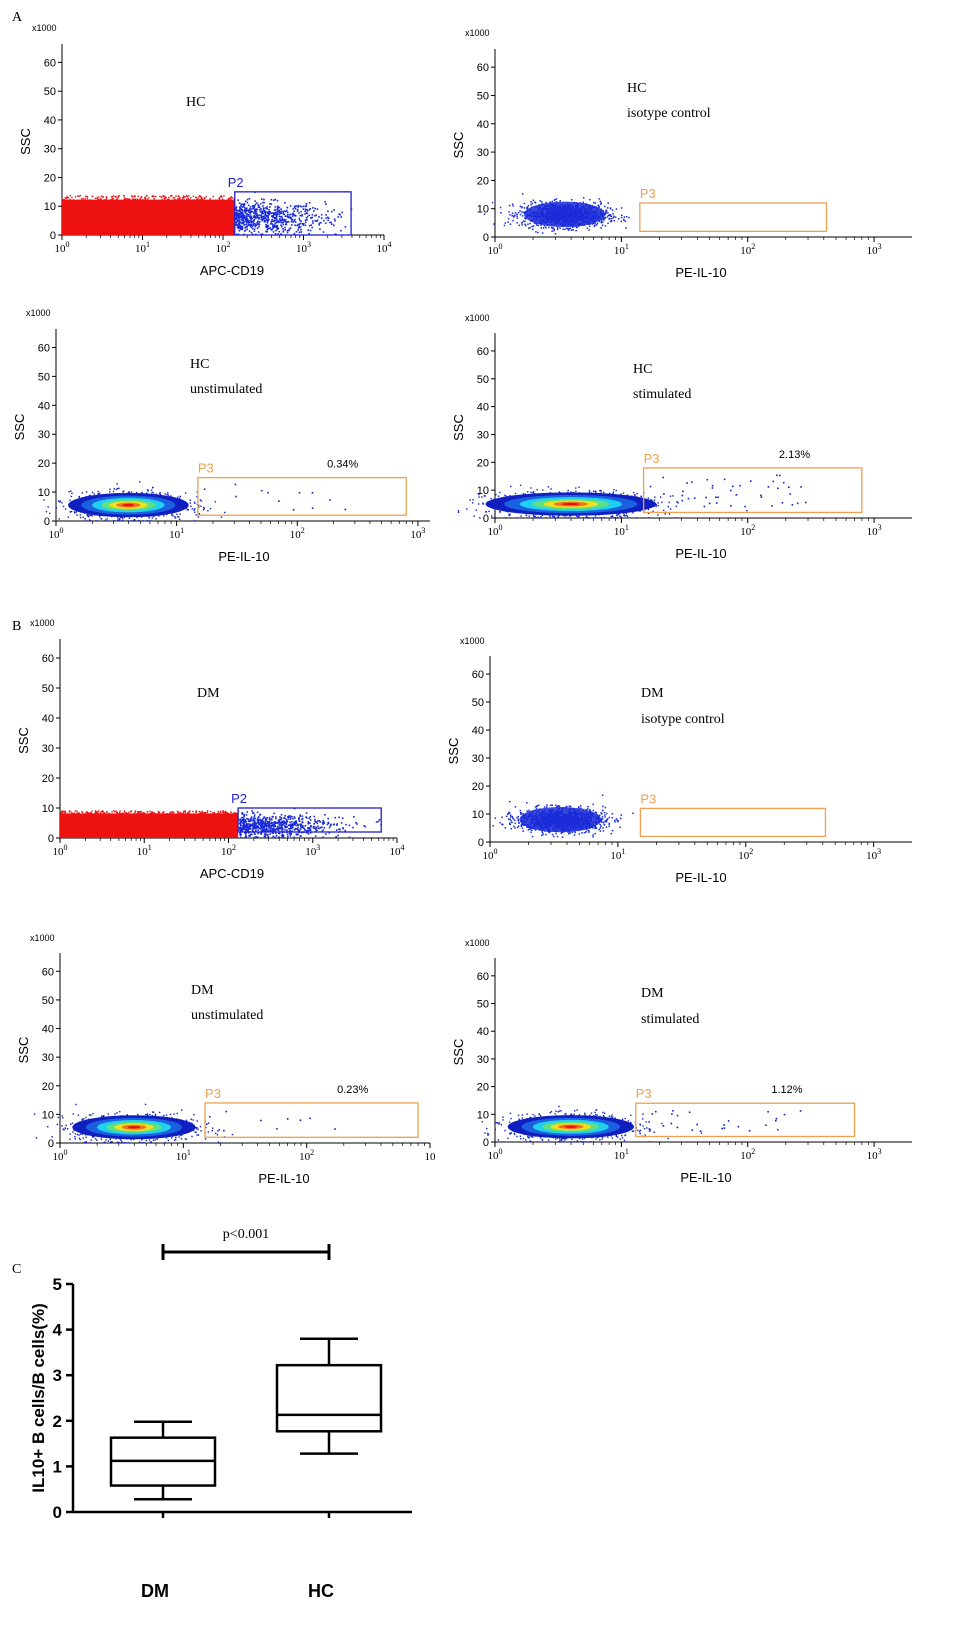  What do you see at coordinates (208, 693) in the screenshot?
I see `plot-annotation: DM` at bounding box center [208, 693].